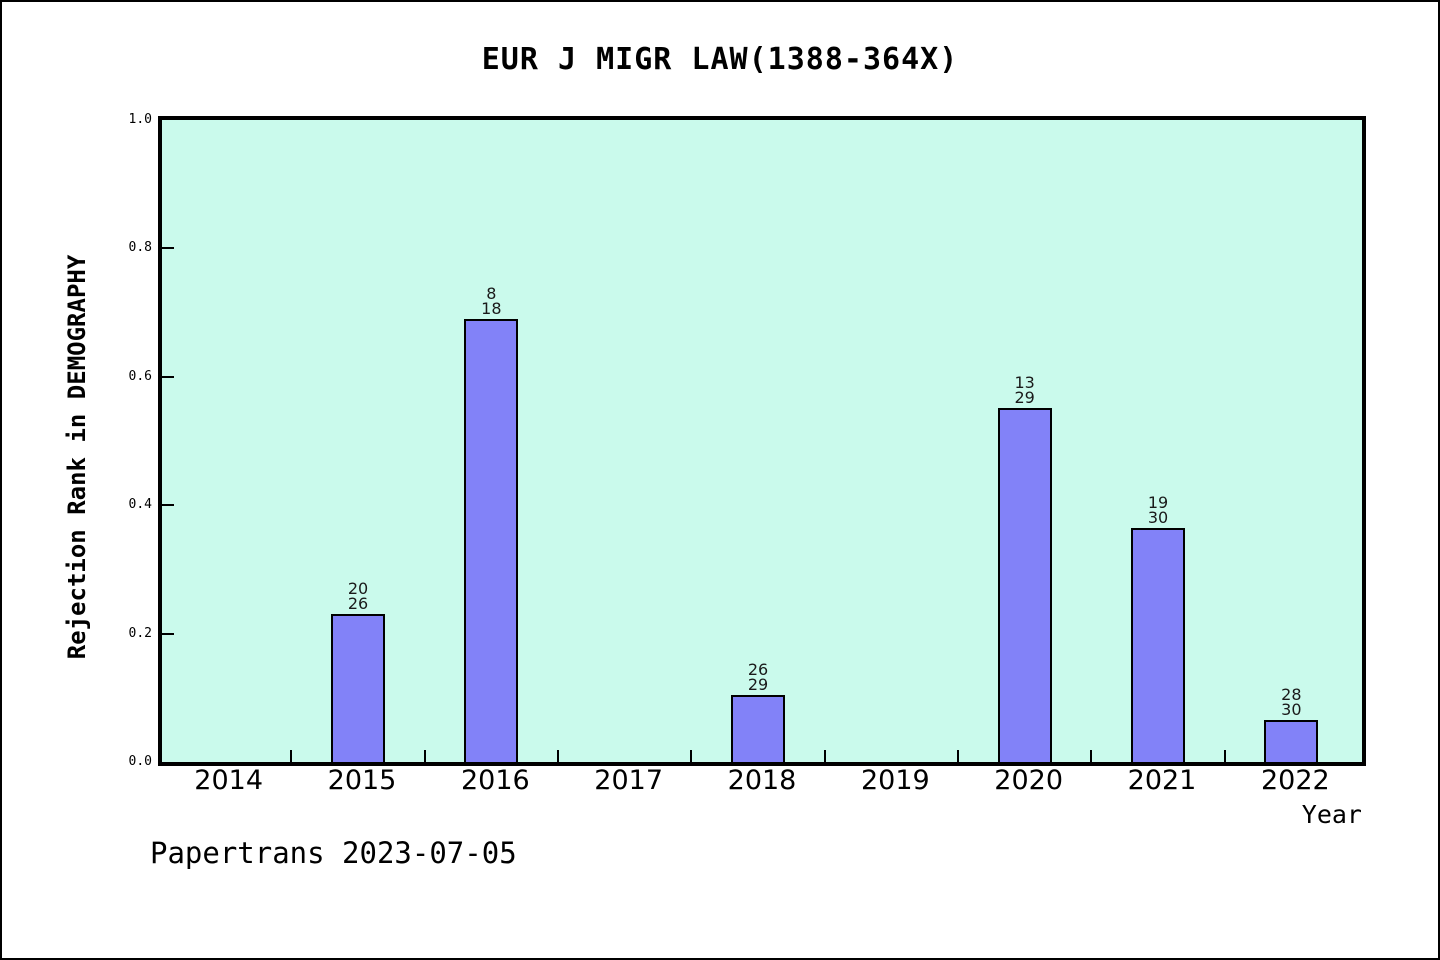  I want to click on bar-annotation: 28 30, so click(1291, 701).